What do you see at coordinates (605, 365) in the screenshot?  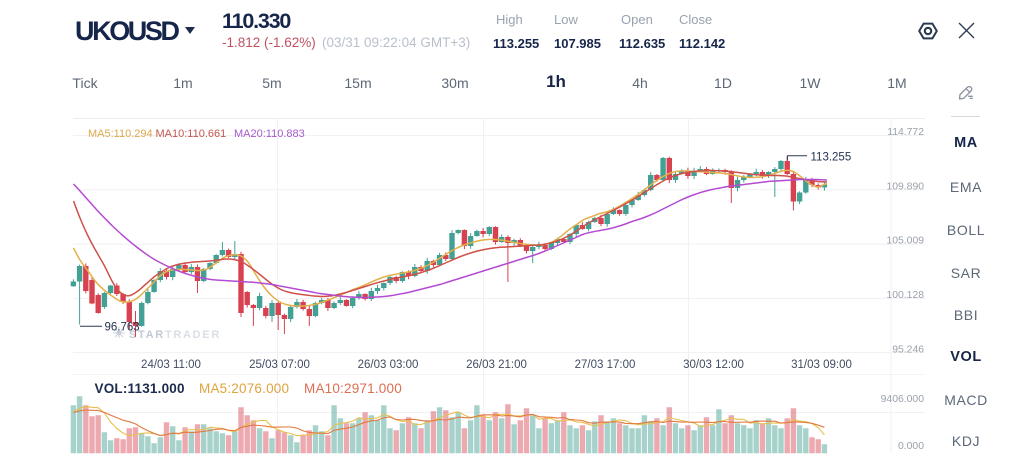 I see `svg-text: 27/03 17:00` at bounding box center [605, 365].